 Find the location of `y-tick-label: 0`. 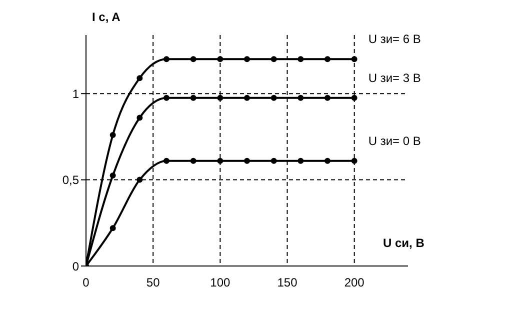

y-tick-label: 0 is located at coordinates (76, 266).